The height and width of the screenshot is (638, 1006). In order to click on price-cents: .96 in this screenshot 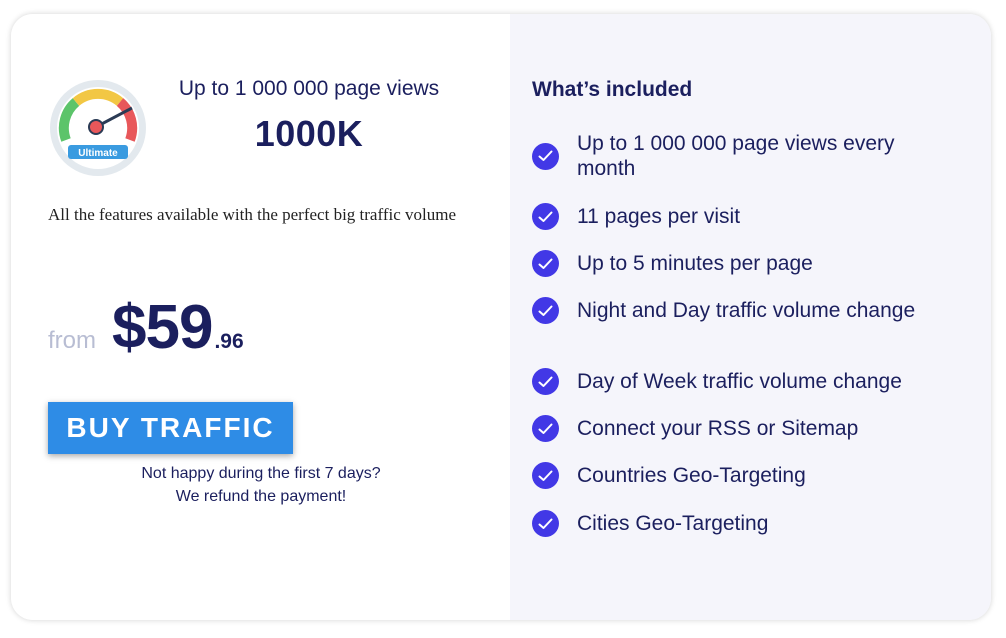, I will do `click(229, 341)`.